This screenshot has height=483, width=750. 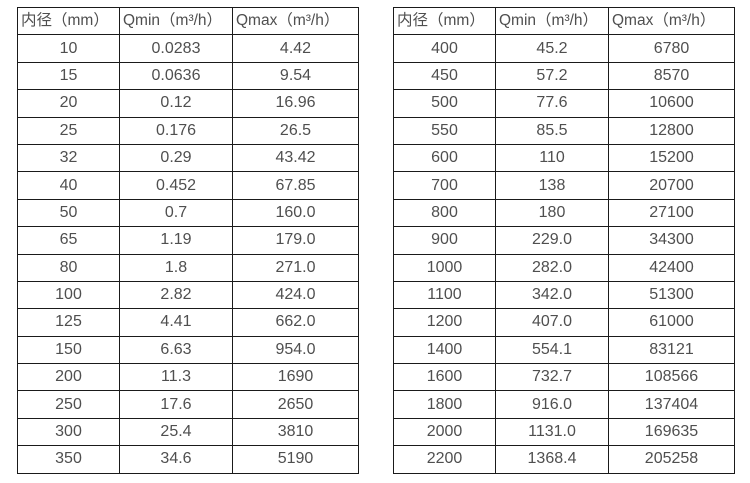 I want to click on cell: 6.63, so click(x=176, y=350).